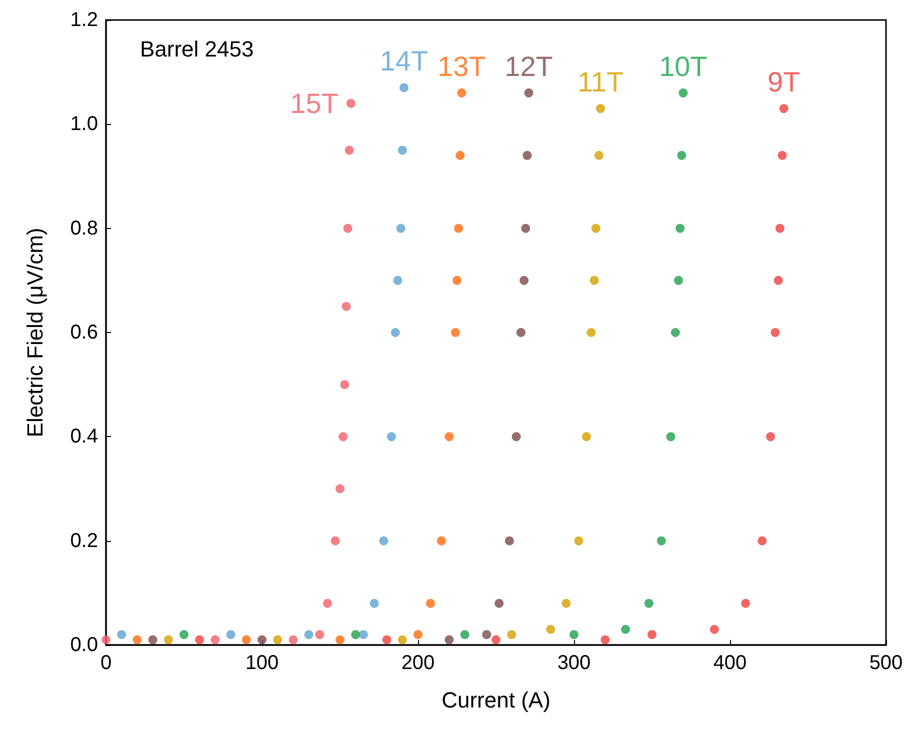 The image size is (914, 745). I want to click on series-label: 13T, so click(462, 66).